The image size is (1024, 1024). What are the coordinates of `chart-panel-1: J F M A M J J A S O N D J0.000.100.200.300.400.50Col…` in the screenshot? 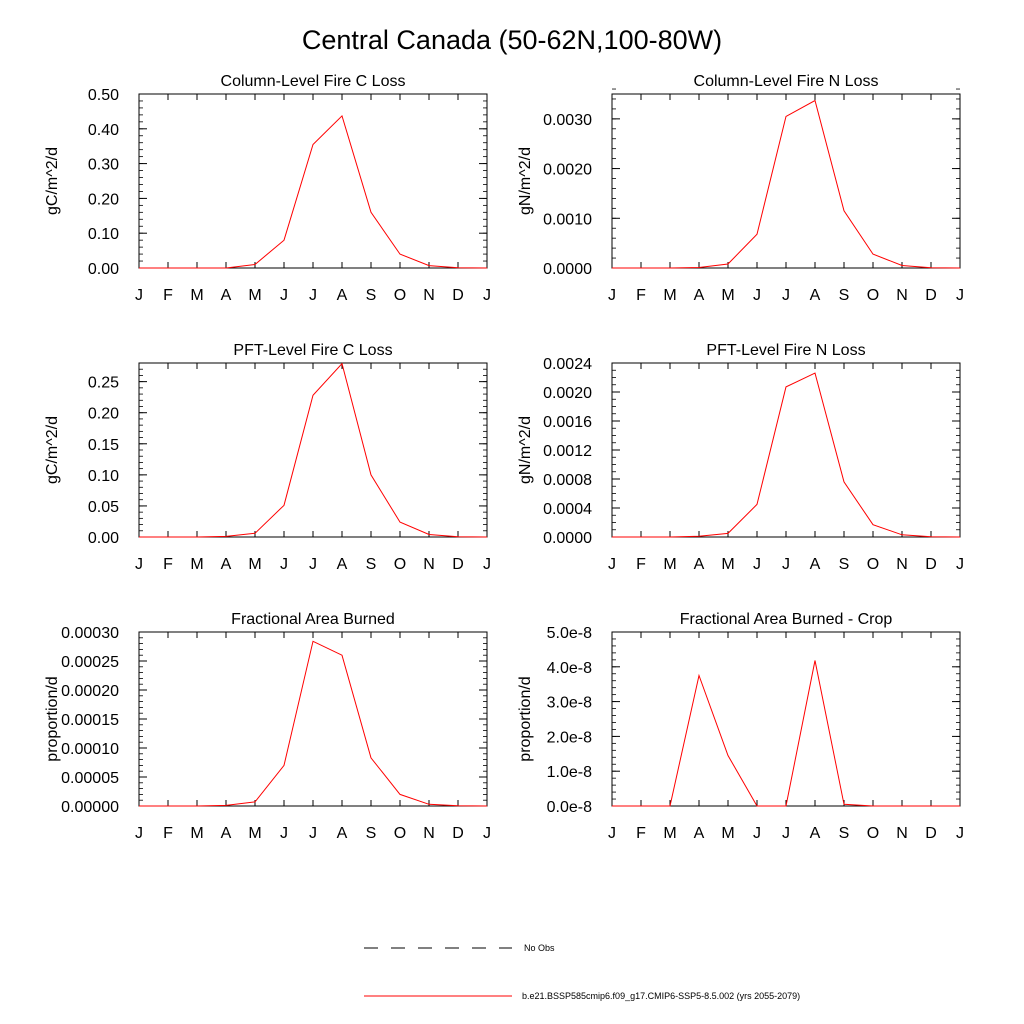 It's located at (267, 188).